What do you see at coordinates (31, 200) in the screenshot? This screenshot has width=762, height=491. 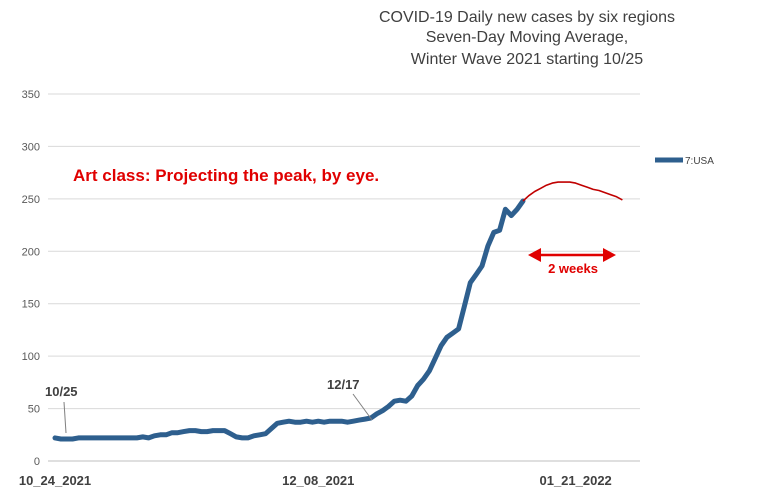 I see `y-tick-label: 250` at bounding box center [31, 200].